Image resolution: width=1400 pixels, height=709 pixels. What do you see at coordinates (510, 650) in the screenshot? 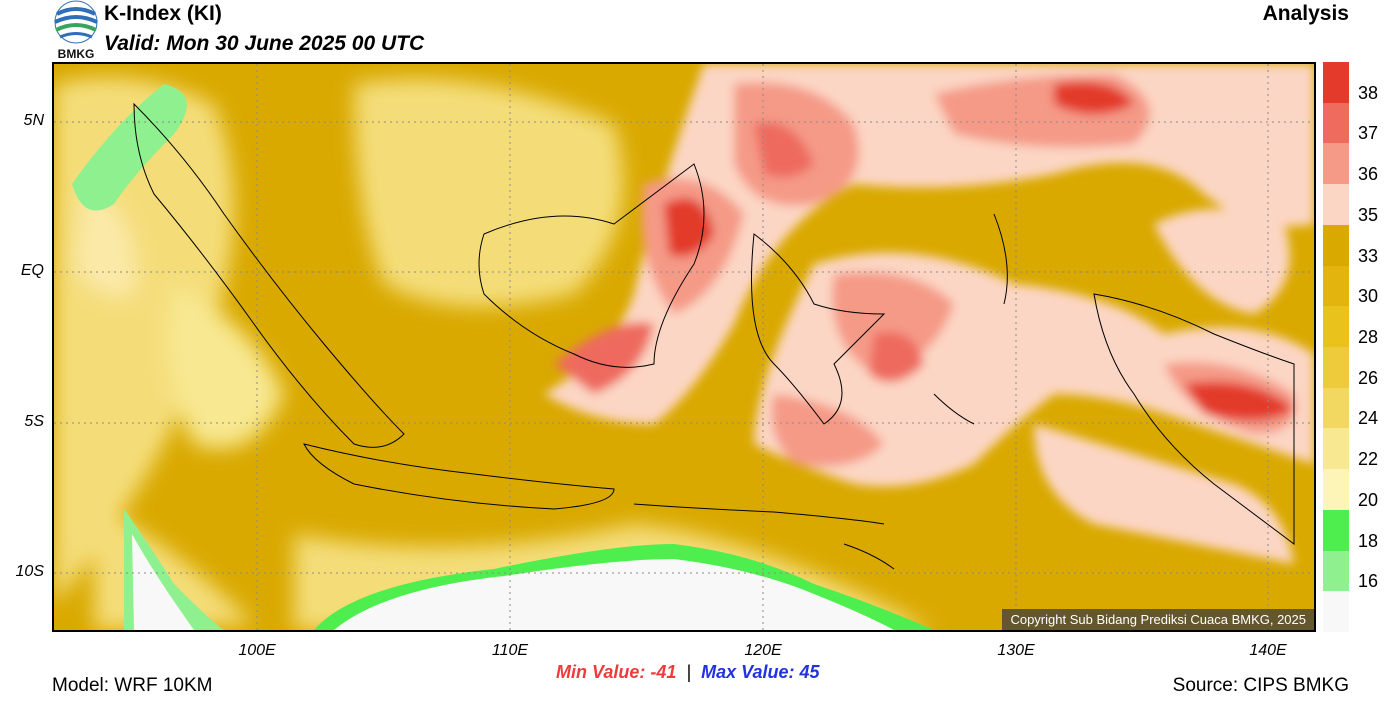
I see `lon-label-110e: 110E` at bounding box center [510, 650].